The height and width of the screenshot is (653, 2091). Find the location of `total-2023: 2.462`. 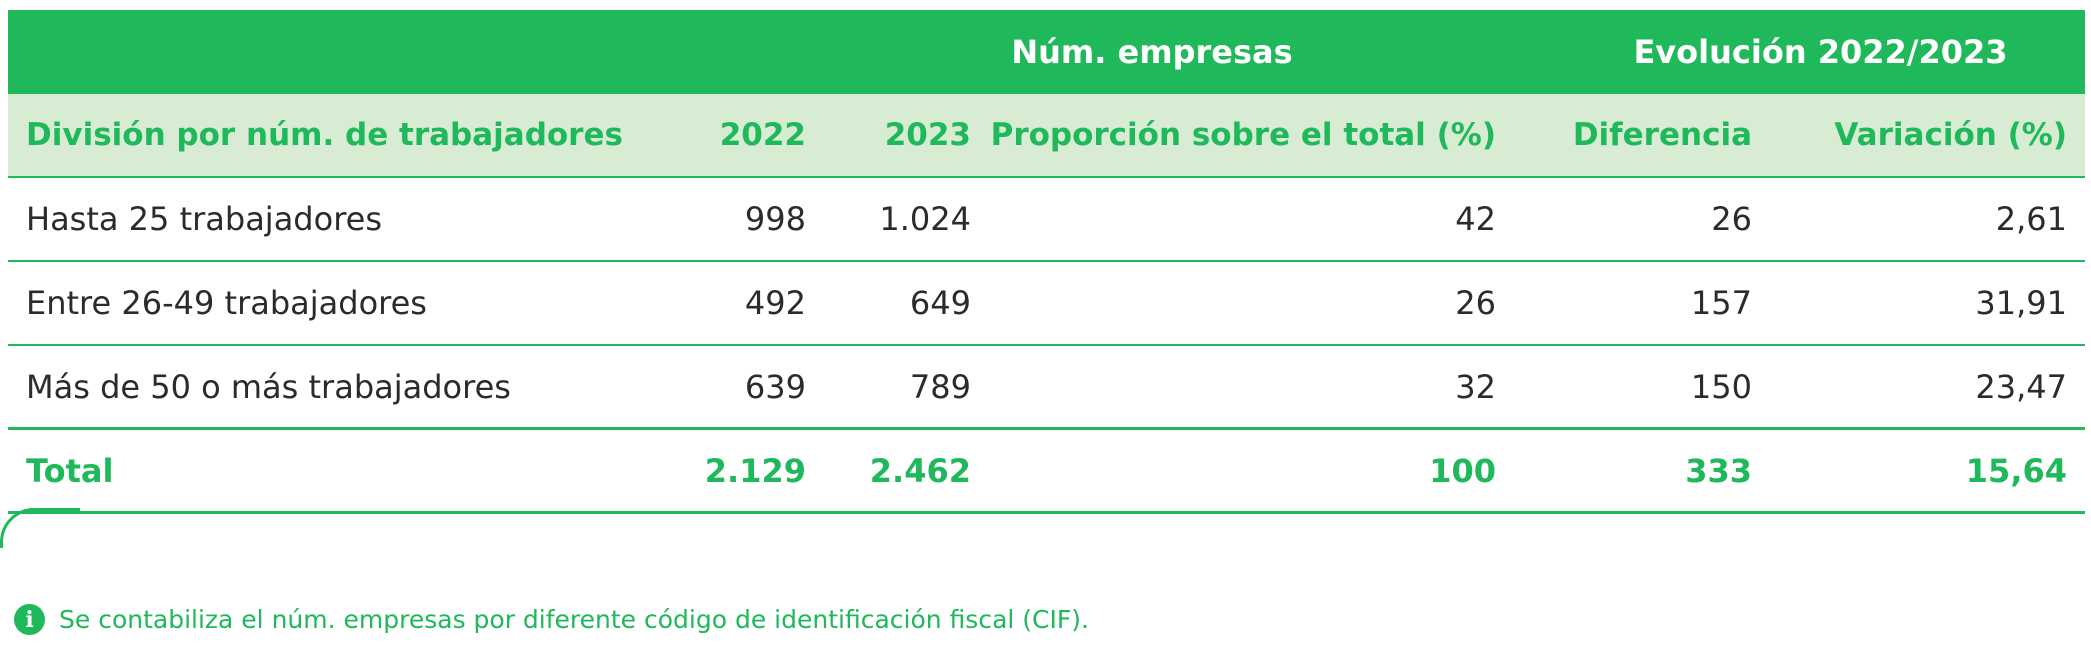

total-2023: 2.462 is located at coordinates (920, 470).